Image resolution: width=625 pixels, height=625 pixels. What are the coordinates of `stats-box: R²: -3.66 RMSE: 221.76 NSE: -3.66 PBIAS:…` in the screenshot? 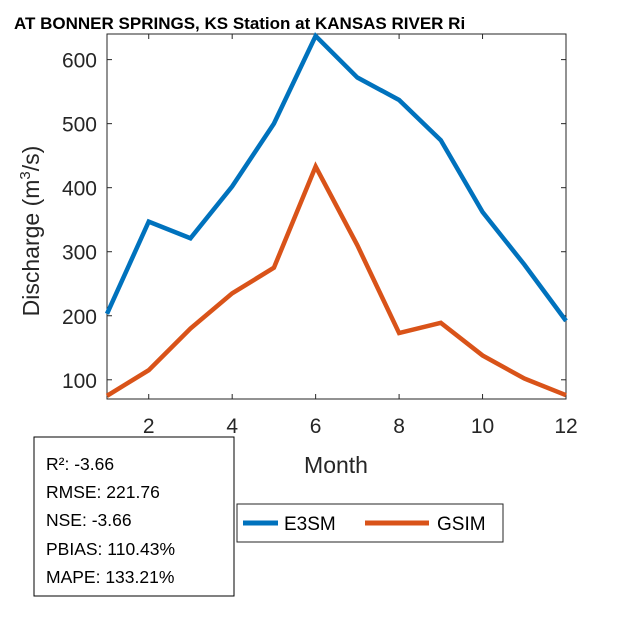 It's located at (134, 516).